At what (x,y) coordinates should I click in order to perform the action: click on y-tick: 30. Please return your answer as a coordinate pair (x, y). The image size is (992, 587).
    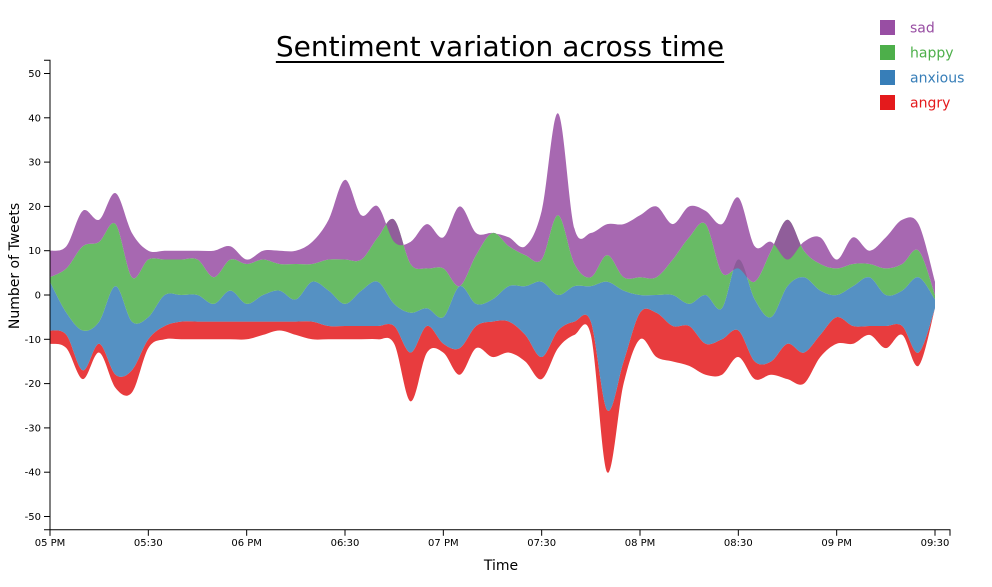
    Looking at the image, I should click on (39, 163).